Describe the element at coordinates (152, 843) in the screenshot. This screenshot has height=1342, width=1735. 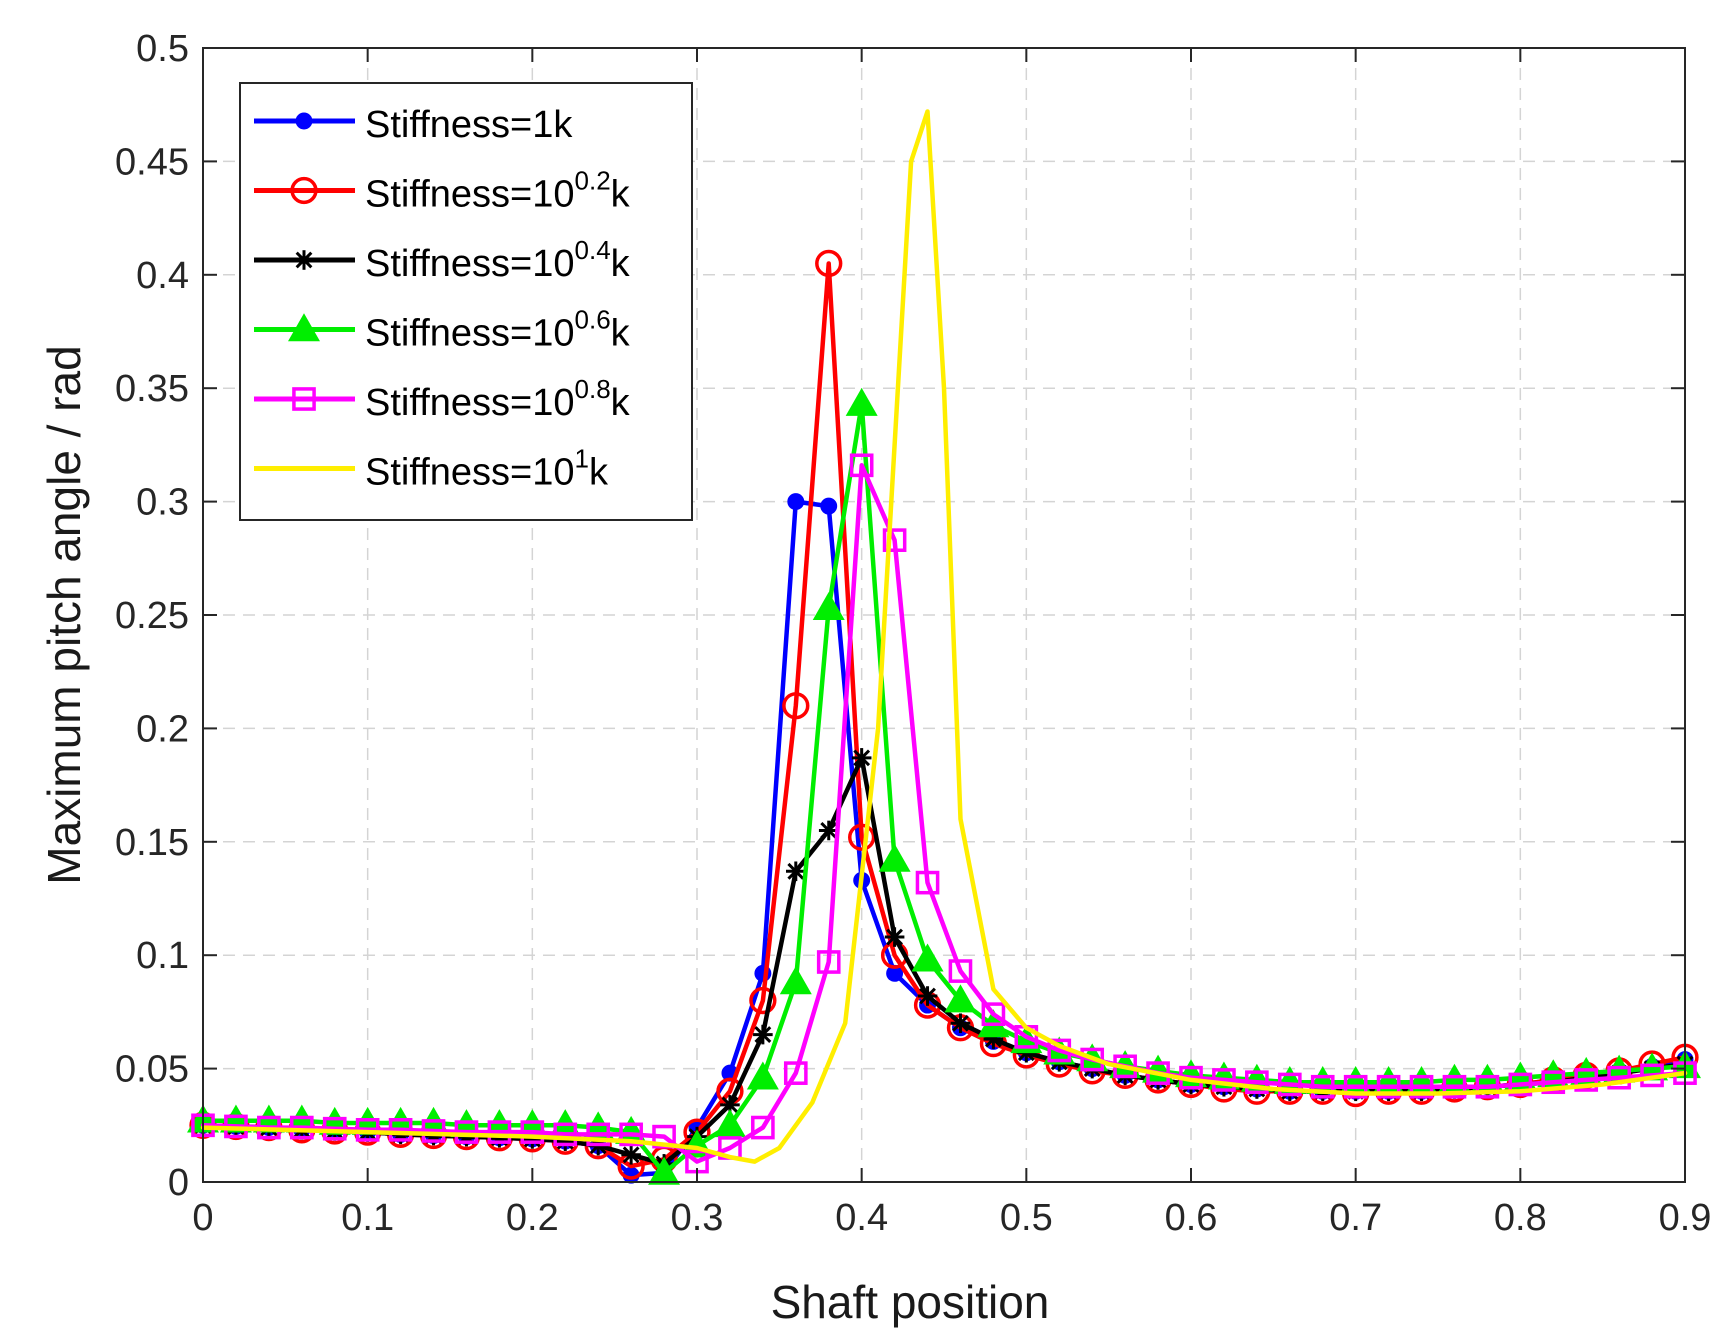
I see `y-tick-label: 0.15` at that location.